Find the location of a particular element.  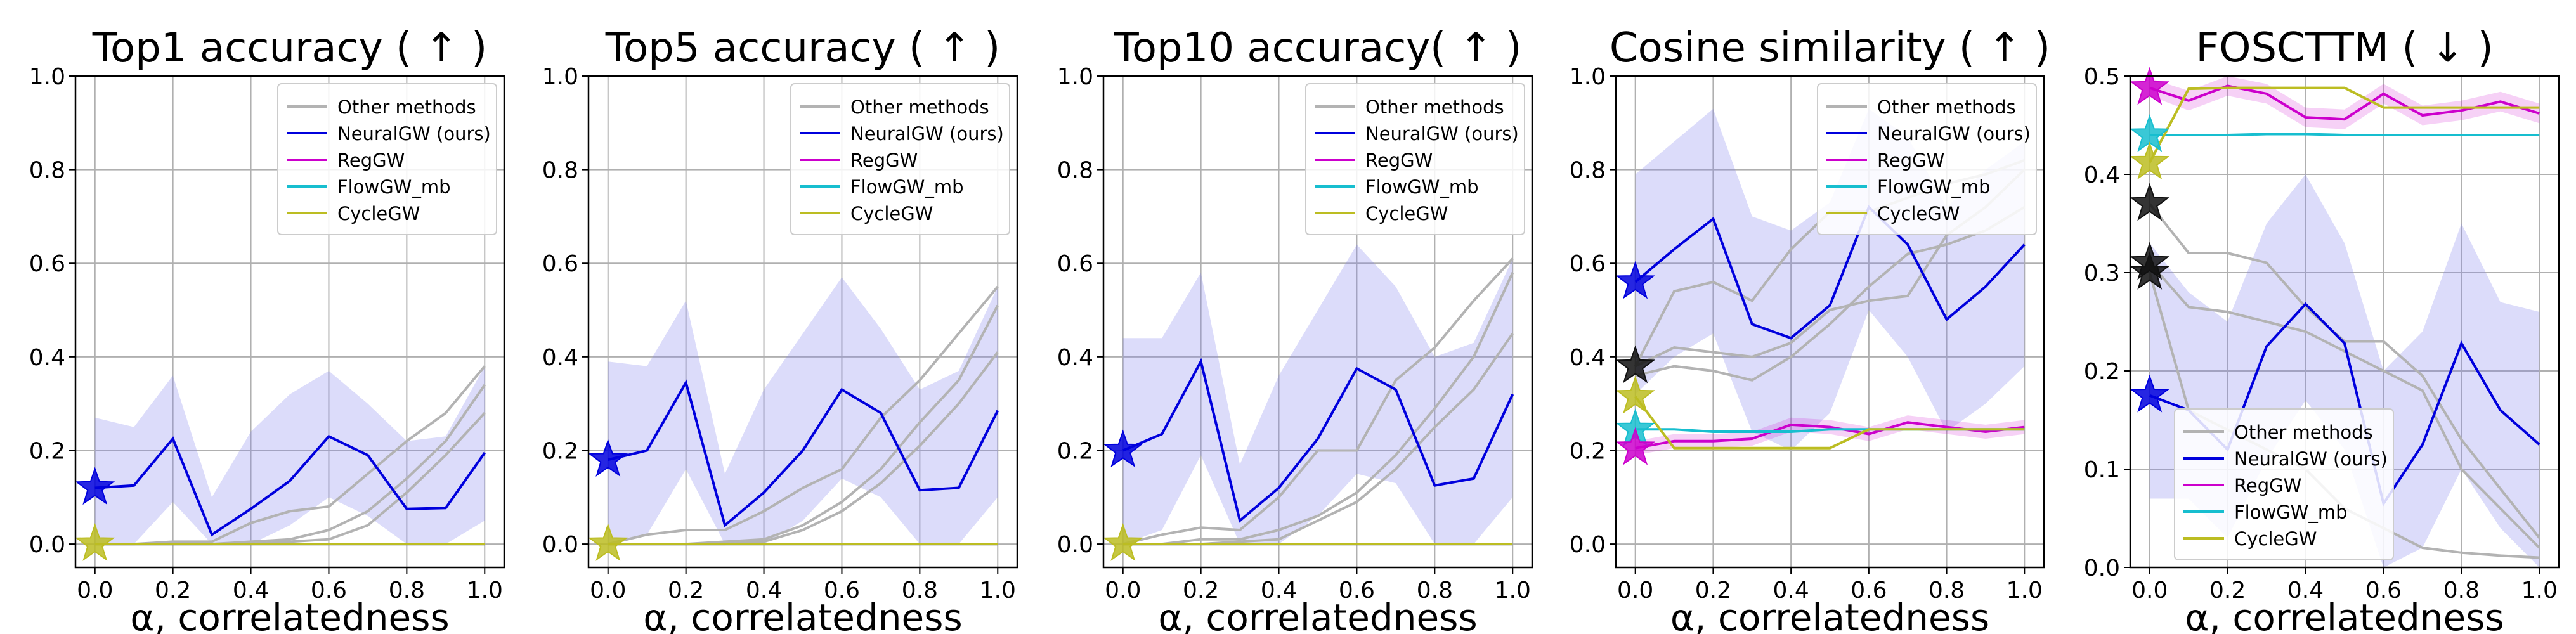

chart-title: Top1 accuracy ( ↑ ) is located at coordinates (290, 48).